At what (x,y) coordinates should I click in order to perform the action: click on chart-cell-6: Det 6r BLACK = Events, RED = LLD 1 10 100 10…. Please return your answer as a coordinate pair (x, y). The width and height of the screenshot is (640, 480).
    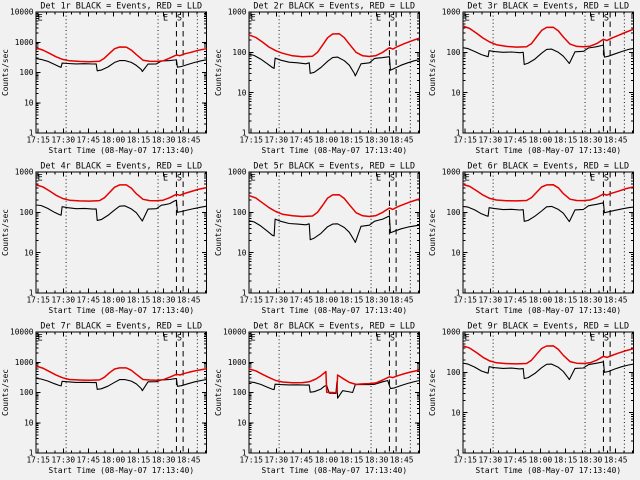
    Looking at the image, I should click on (533, 240).